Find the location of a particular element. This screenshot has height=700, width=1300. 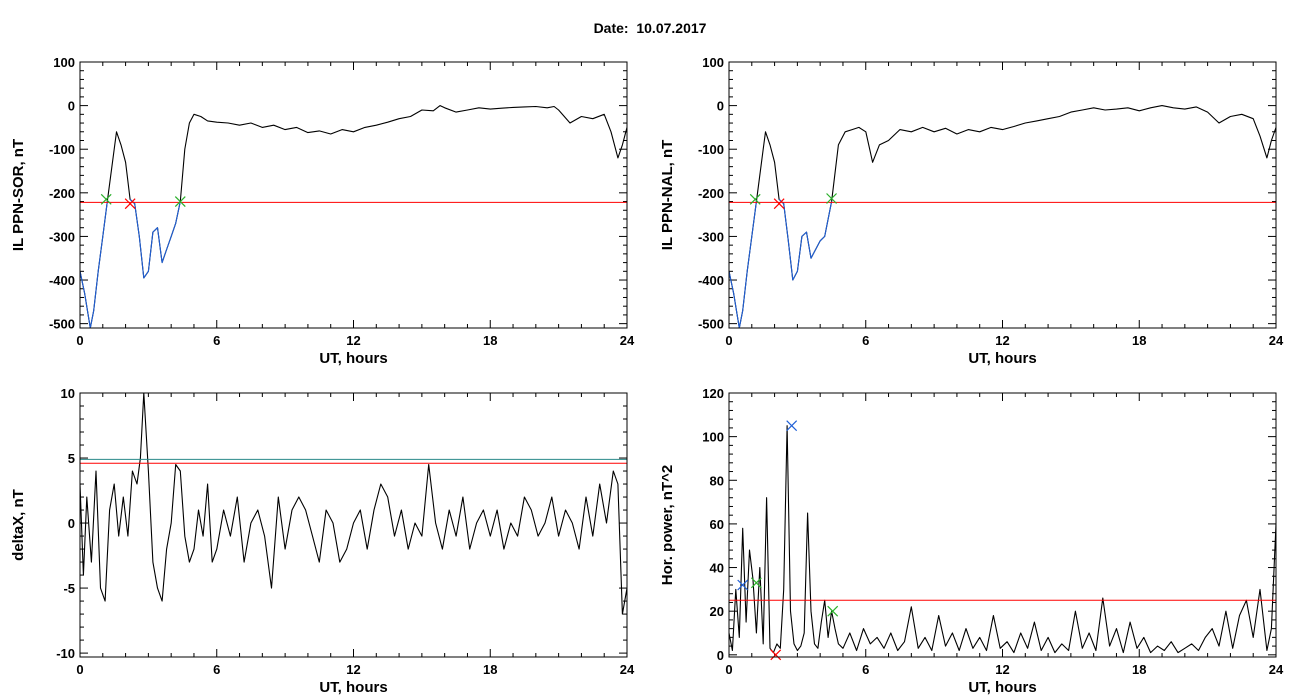

figure-title: Date: 10.07.2017 is located at coordinates (650, 28).